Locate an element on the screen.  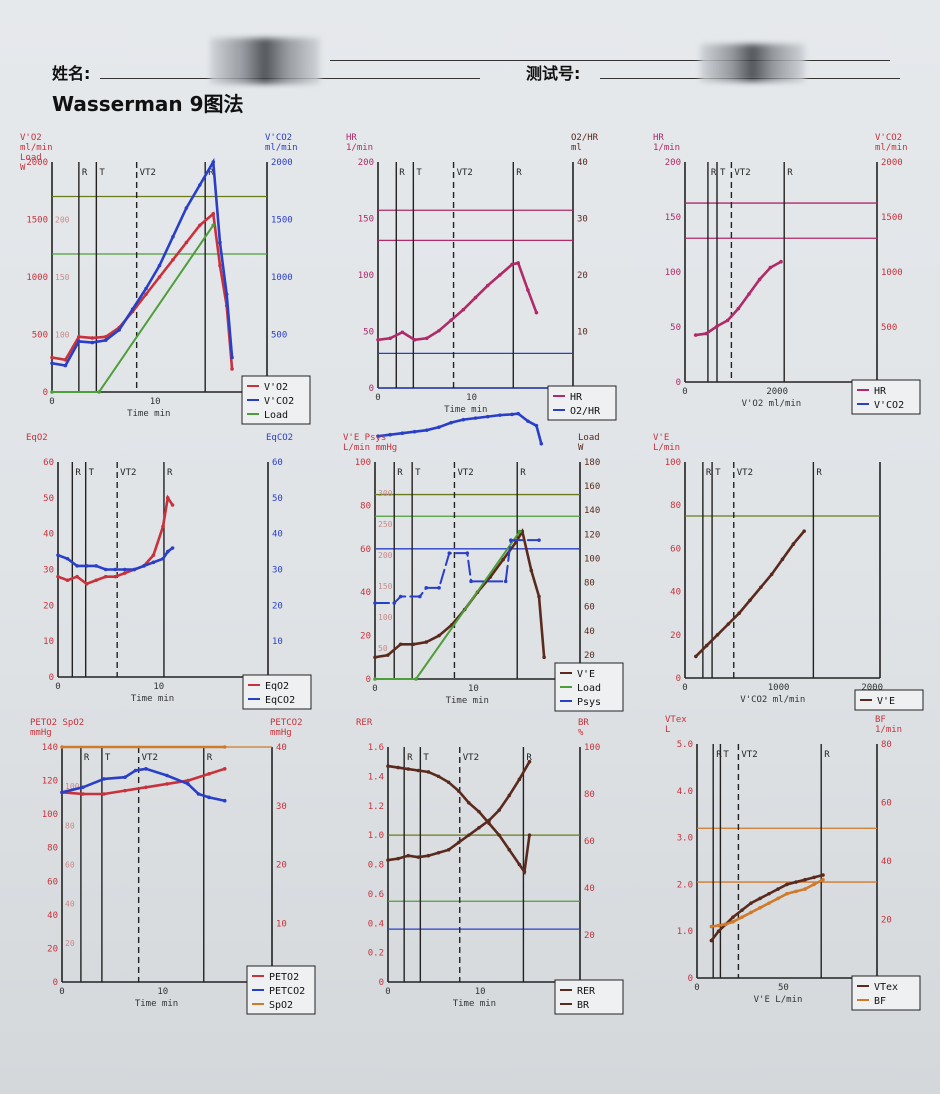
right-axis-title: % is located at coordinates (581, 733).